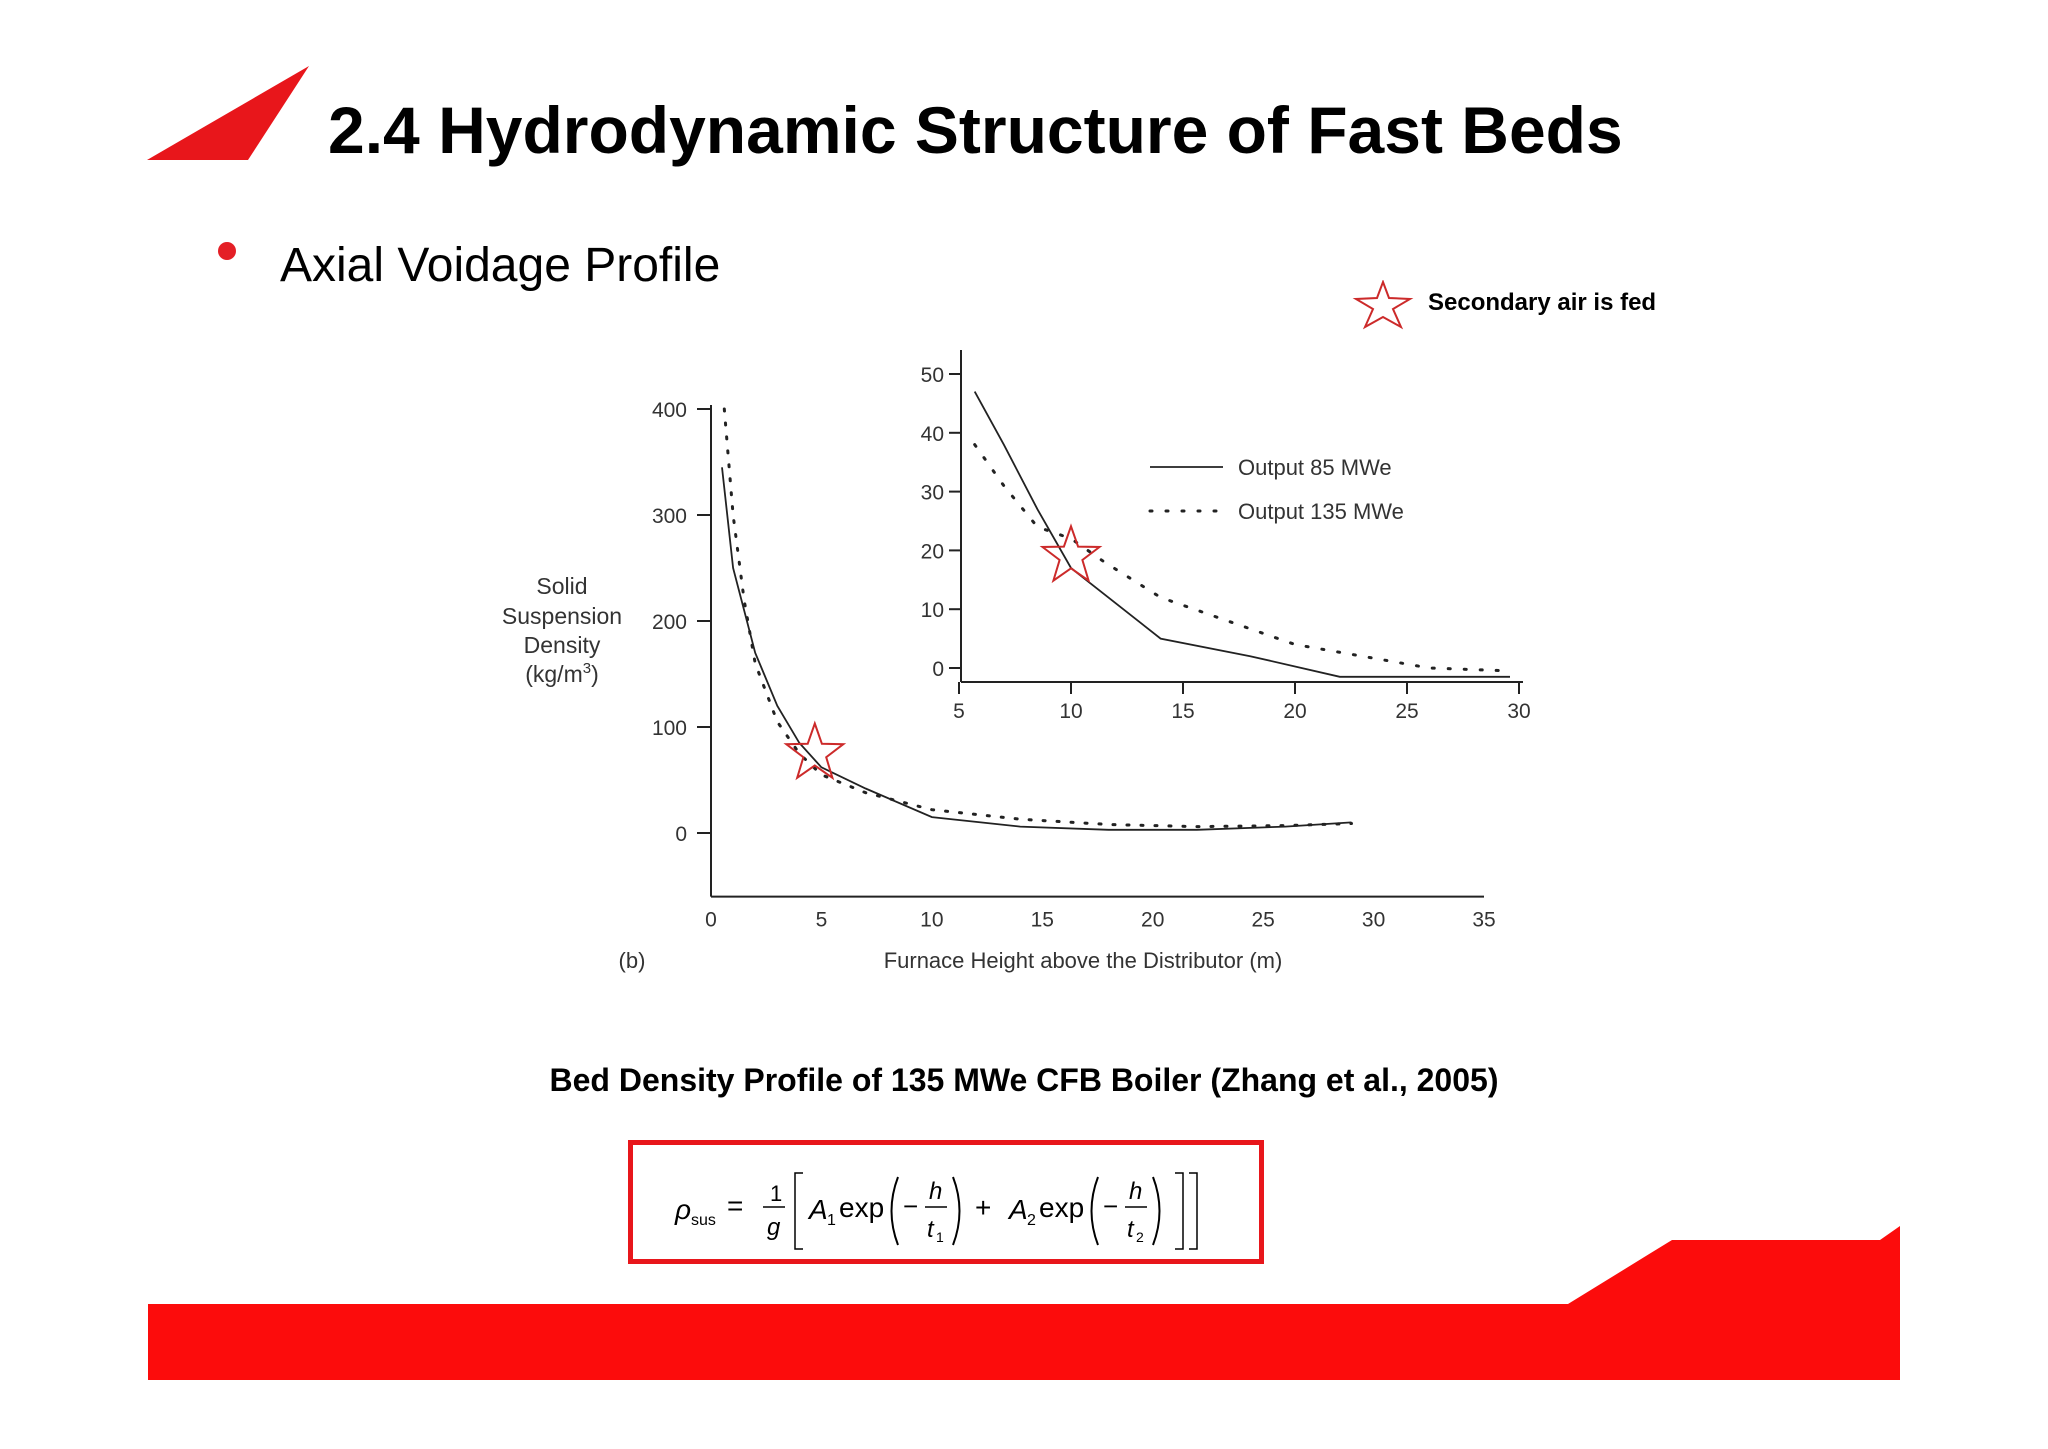 The height and width of the screenshot is (1449, 2048). I want to click on main-series-2-line, so click(1037, 618).